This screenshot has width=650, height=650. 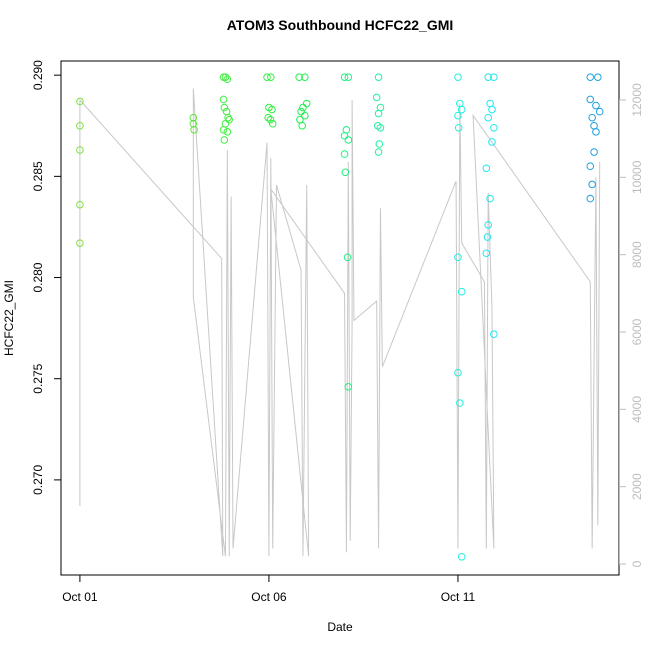 I want to click on y-tick-label: 0.280, so click(x=38, y=277).